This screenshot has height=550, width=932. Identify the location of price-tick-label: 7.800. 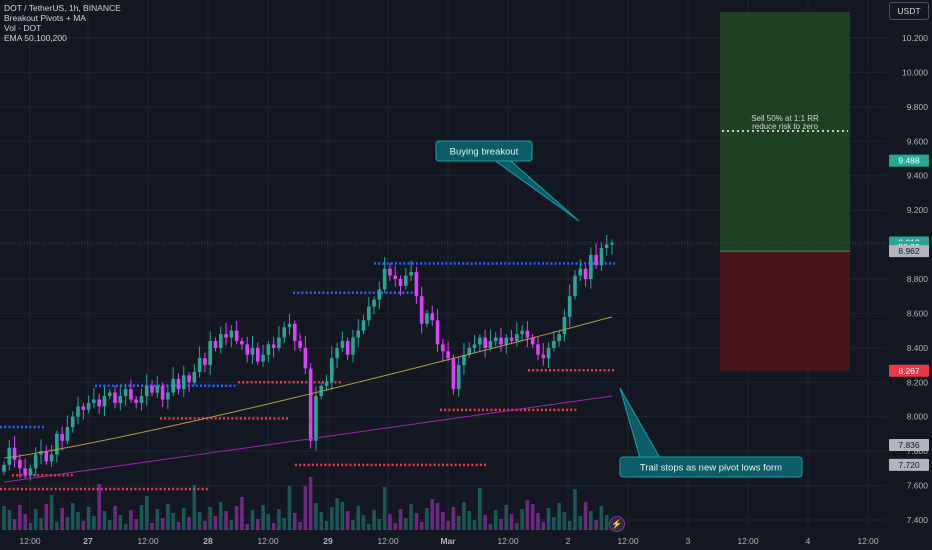
(918, 451).